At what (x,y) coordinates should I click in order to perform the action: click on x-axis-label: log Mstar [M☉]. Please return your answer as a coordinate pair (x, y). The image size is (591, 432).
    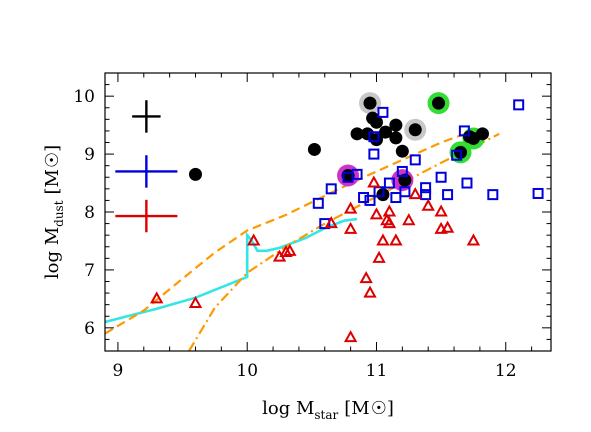
    Looking at the image, I should click on (328, 410).